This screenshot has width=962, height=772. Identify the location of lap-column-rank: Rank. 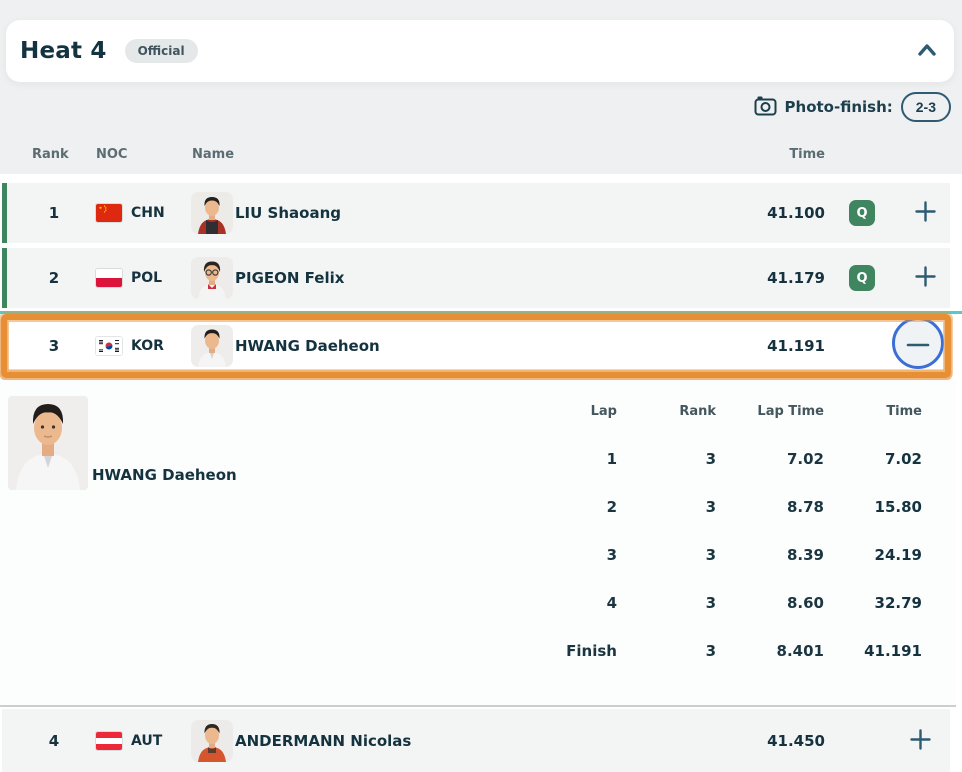
(697, 411).